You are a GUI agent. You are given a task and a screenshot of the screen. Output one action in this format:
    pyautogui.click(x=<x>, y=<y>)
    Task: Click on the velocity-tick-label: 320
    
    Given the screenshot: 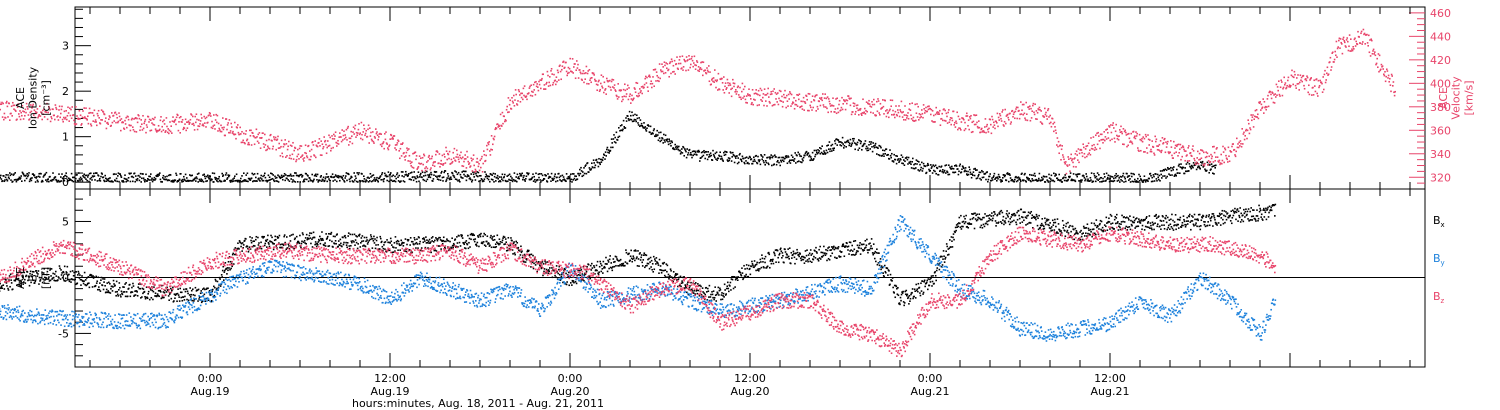 What is the action you would take?
    pyautogui.click(x=1440, y=177)
    